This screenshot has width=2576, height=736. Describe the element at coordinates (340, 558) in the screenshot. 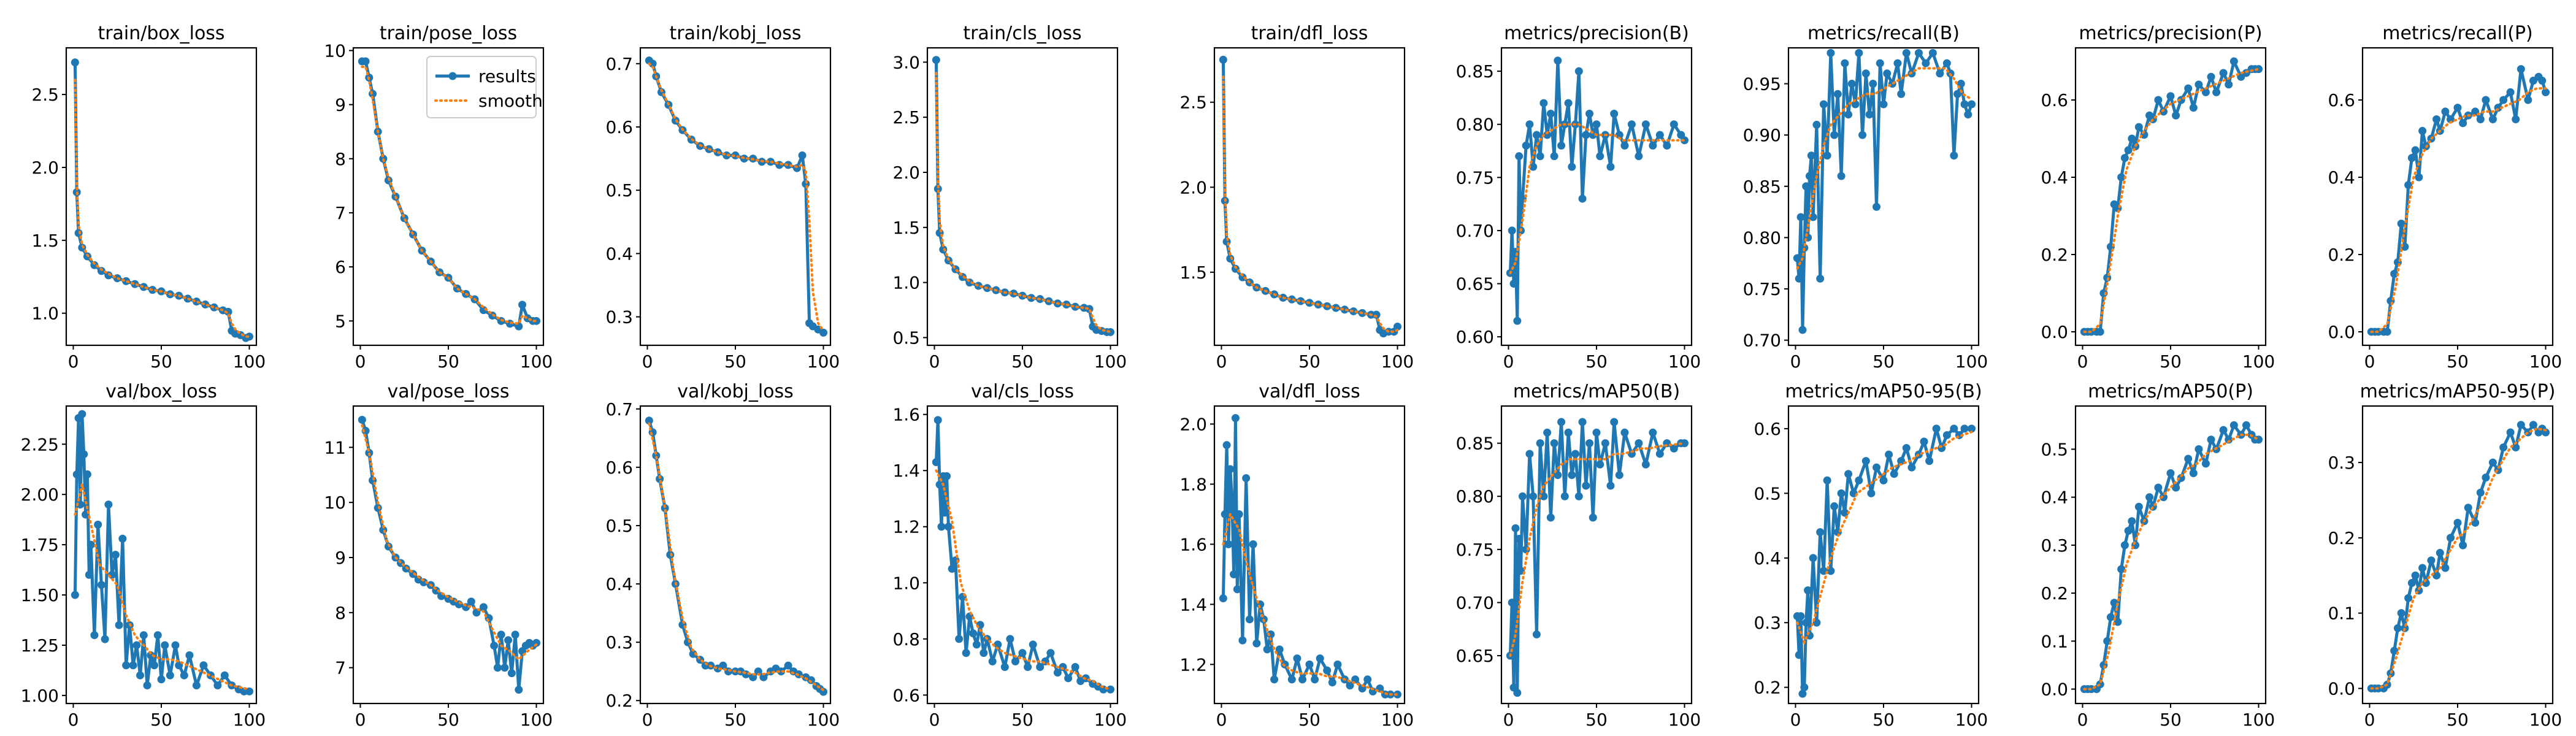

I see `y-tick-label: 9` at that location.